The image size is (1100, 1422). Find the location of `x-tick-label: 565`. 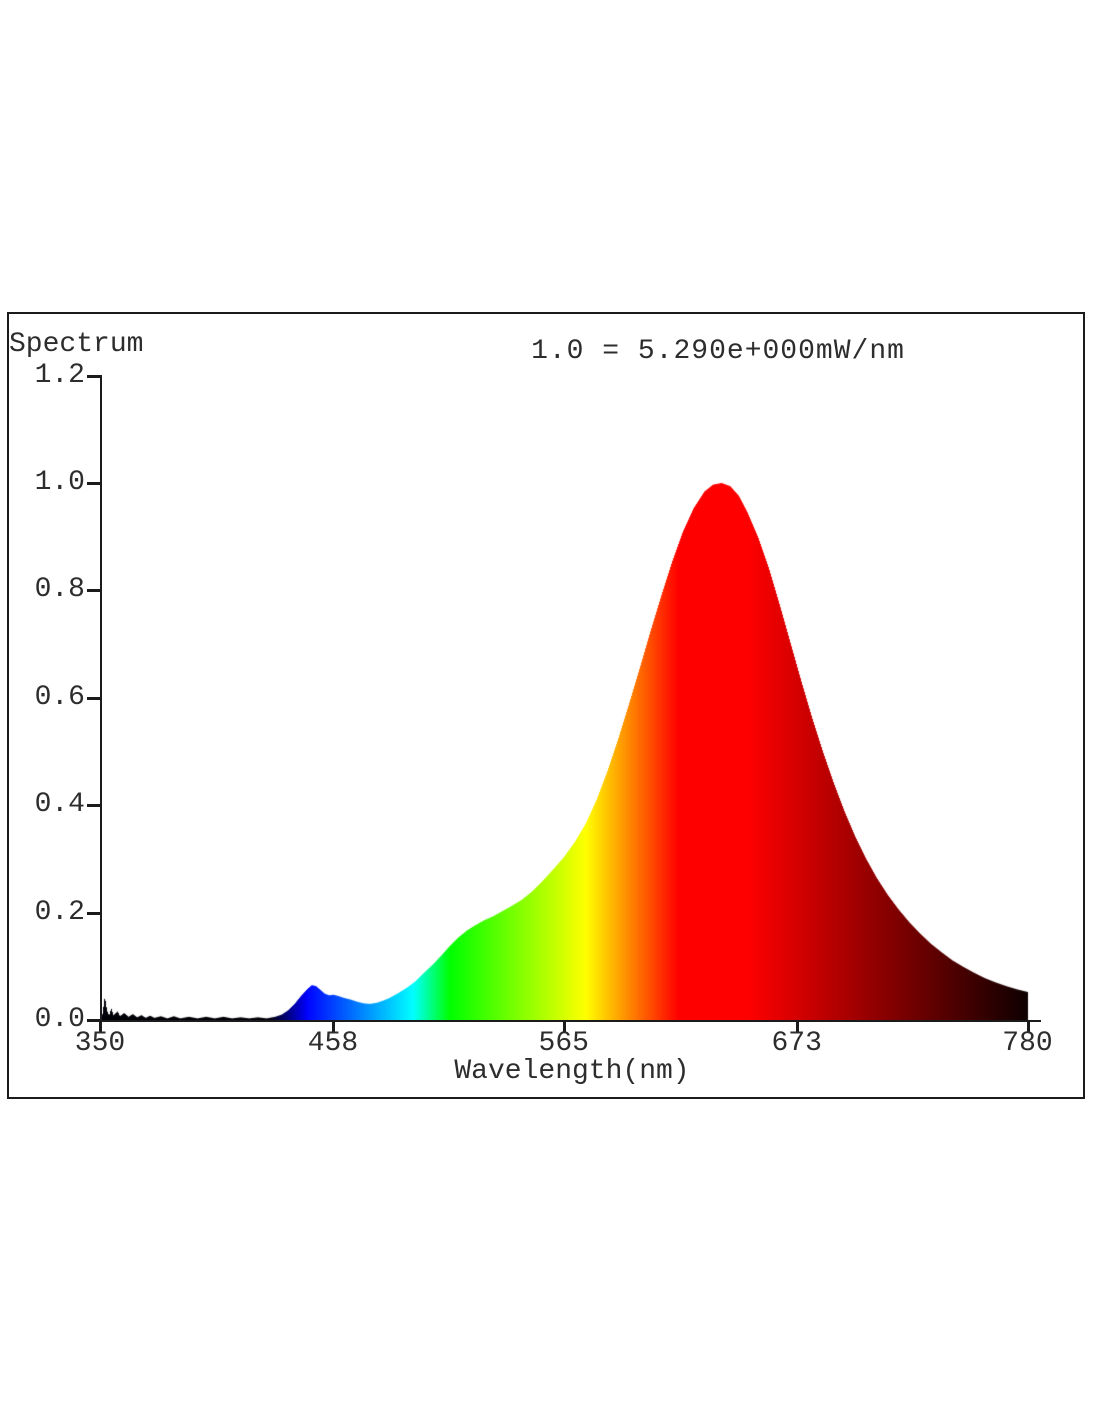

x-tick-label: 565 is located at coordinates (563, 1043).